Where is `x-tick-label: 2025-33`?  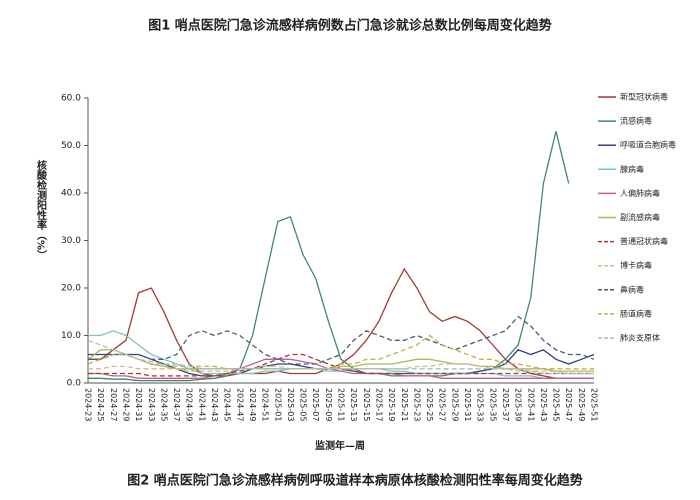
x-tick-label: 2025-33 is located at coordinates (480, 404).